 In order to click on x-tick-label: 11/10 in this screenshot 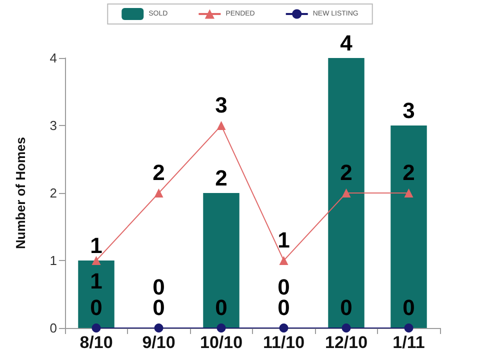, I will do `click(283, 342)`.